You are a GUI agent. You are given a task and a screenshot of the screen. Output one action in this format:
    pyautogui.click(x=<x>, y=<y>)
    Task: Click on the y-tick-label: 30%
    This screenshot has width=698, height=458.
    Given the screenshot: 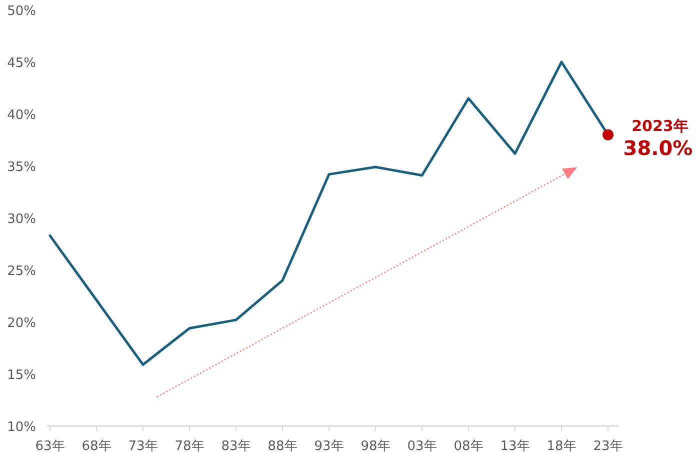 What is the action you would take?
    pyautogui.click(x=21, y=219)
    